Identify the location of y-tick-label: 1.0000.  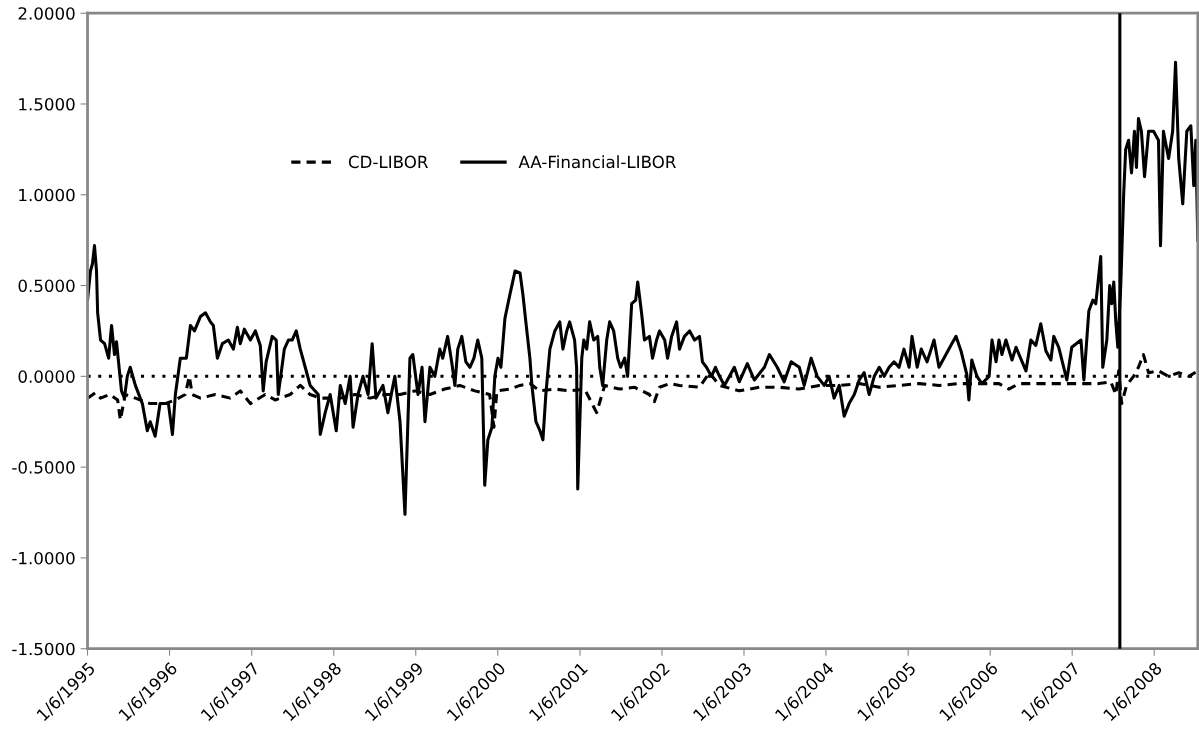
(47, 195).